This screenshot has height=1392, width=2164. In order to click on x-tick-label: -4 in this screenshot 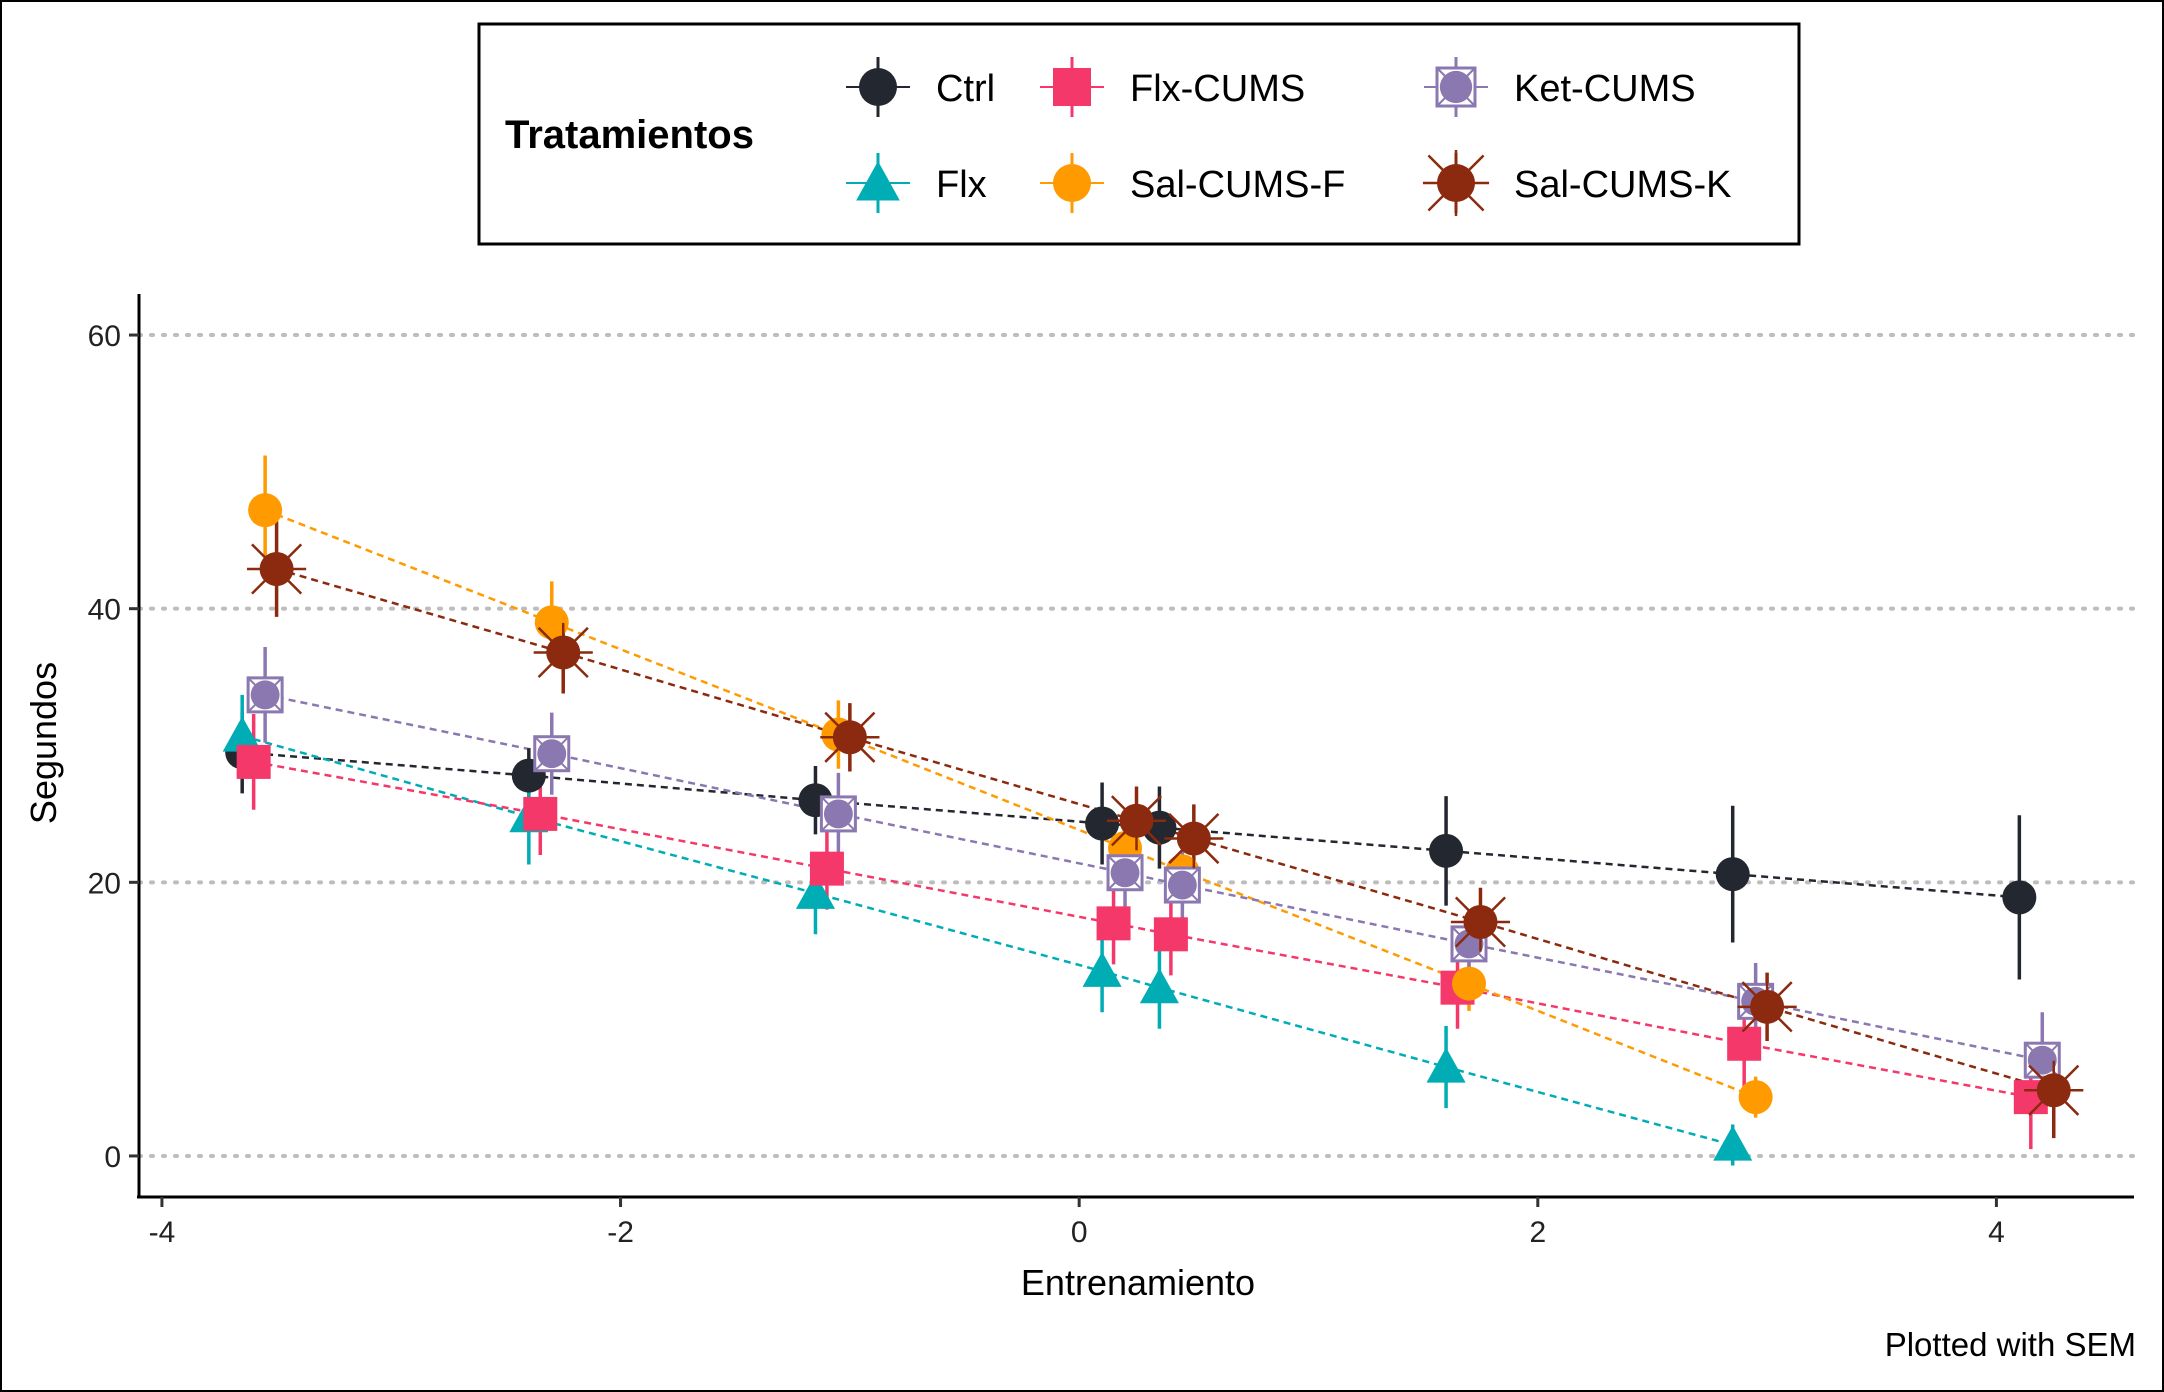, I will do `click(162, 1232)`.